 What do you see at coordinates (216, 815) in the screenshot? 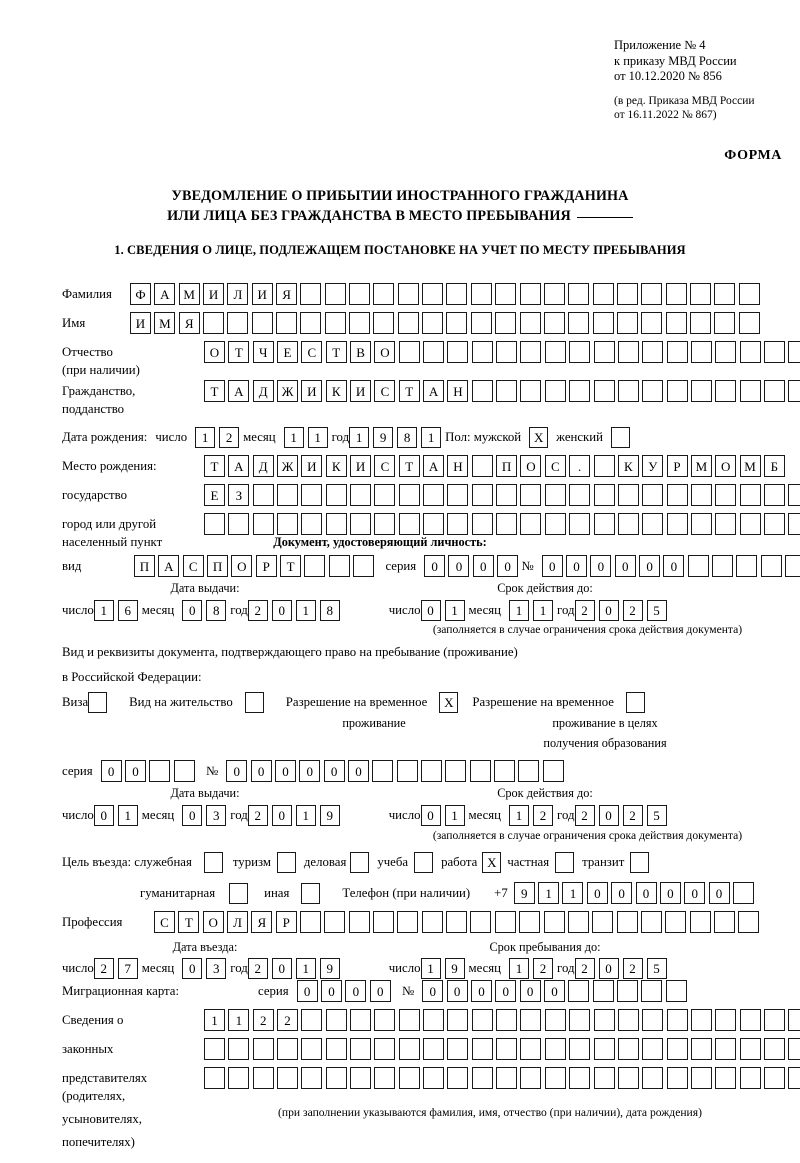
I see `char-cell: 3` at bounding box center [216, 815].